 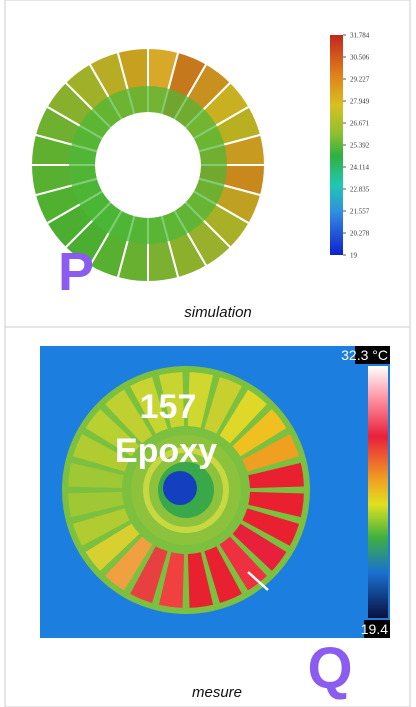 What do you see at coordinates (354, 256) in the screenshot?
I see `colorbar-label: 19` at bounding box center [354, 256].